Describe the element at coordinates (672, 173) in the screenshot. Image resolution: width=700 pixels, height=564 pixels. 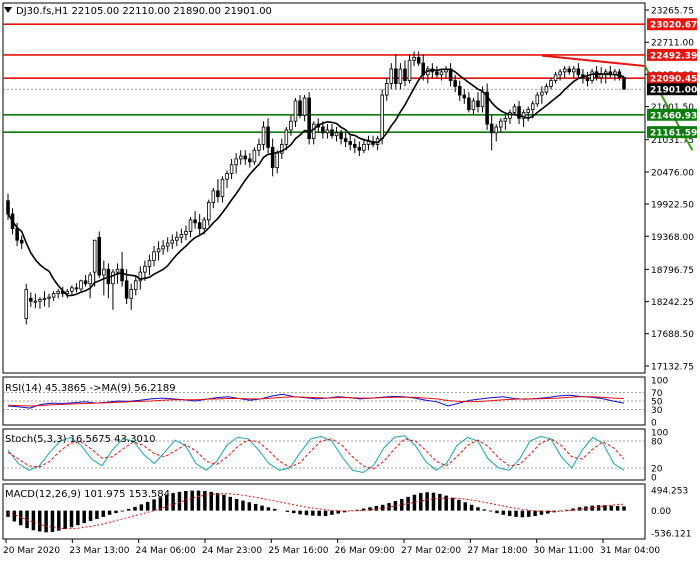
I see `price-tick-label: 20476.00` at that location.